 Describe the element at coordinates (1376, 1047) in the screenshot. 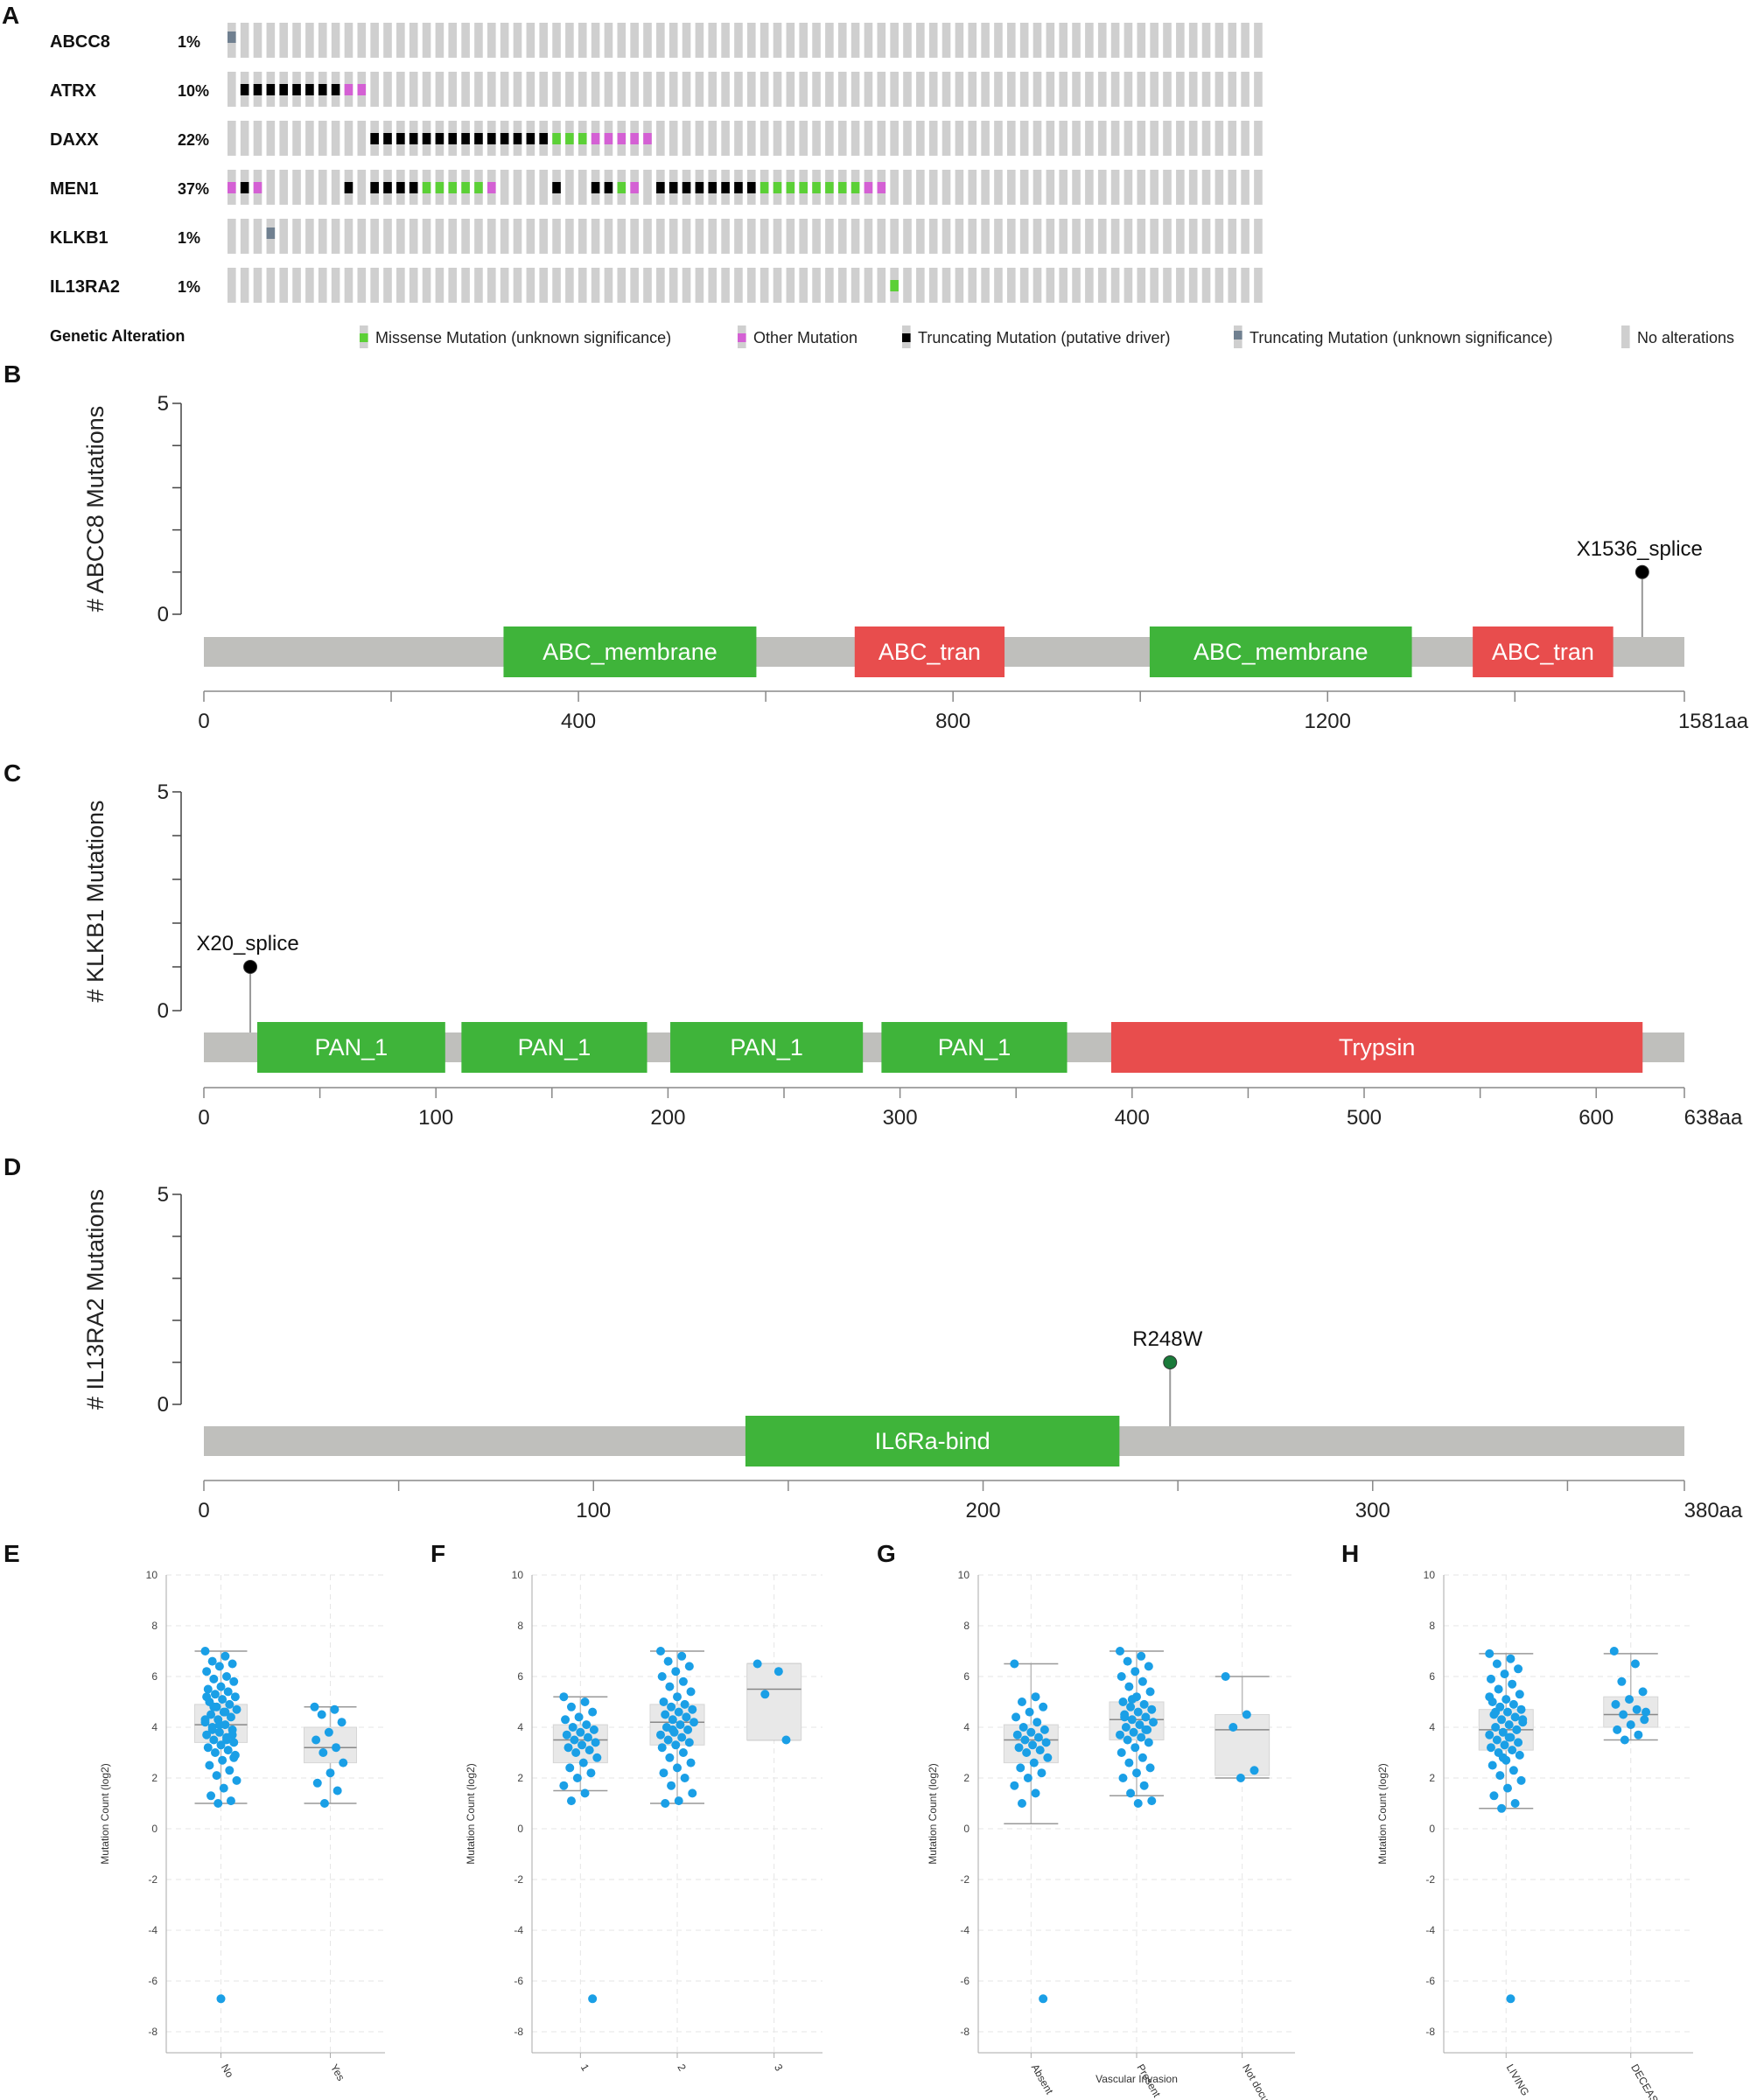

I see `domain-trypsin` at that location.